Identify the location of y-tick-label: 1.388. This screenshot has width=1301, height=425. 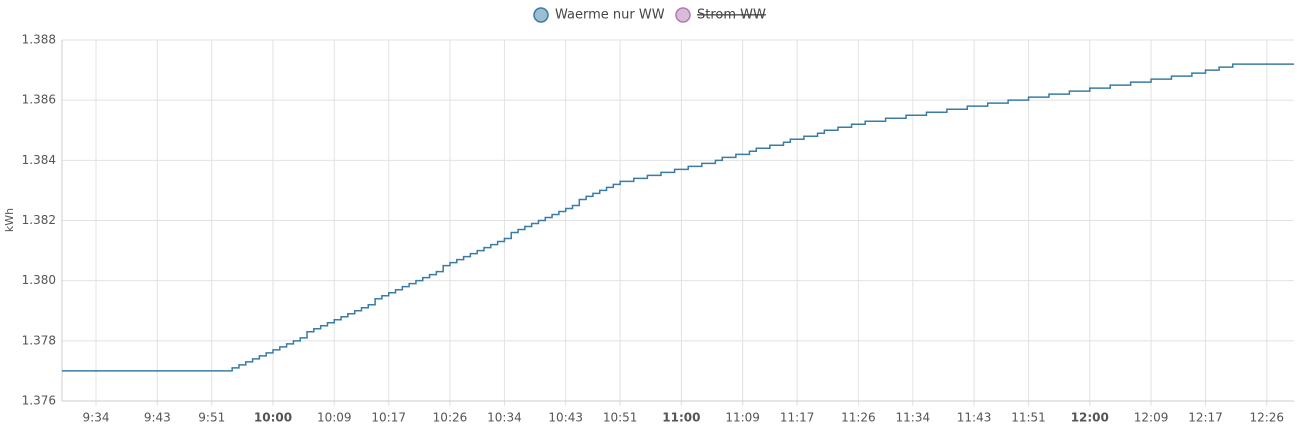
(39, 40).